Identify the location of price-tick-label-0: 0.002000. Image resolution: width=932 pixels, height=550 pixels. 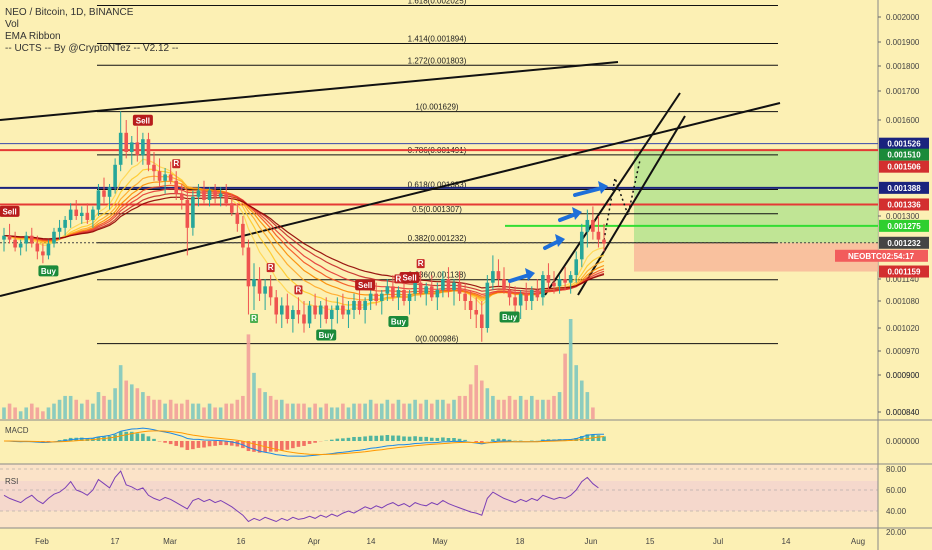
(903, 17).